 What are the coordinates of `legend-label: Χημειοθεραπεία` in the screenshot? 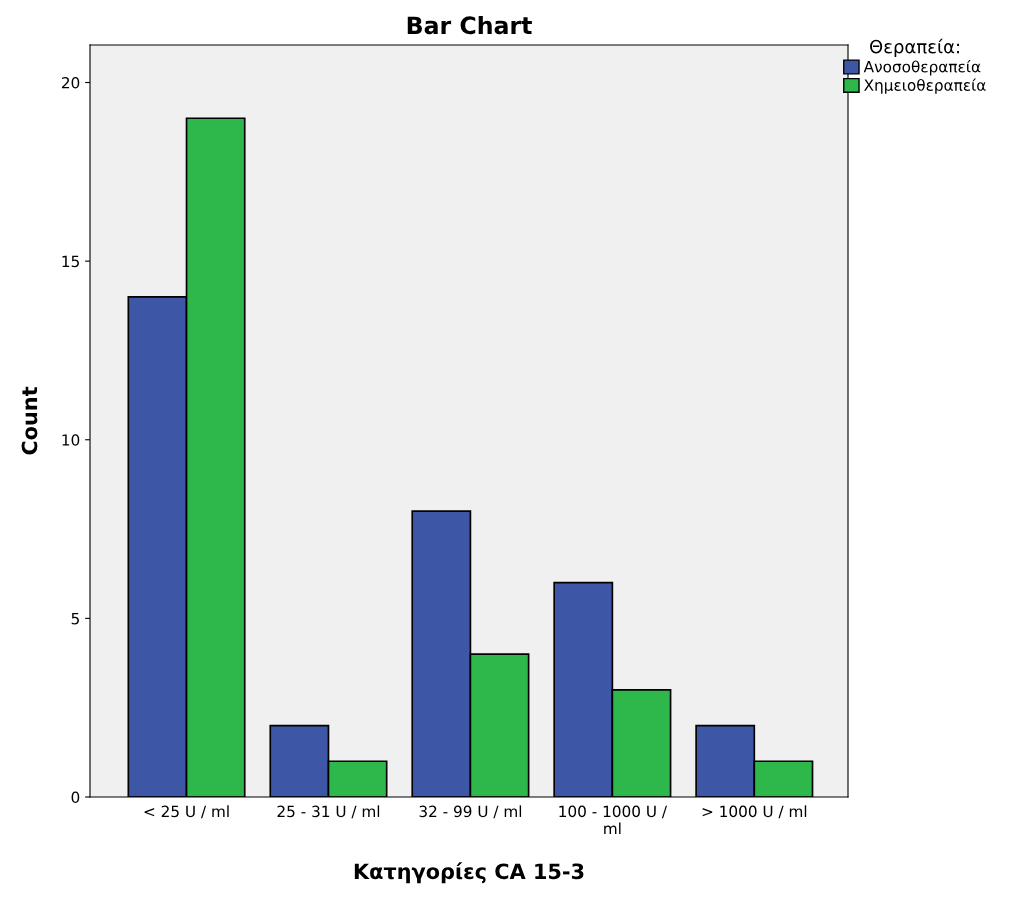 It's located at (925, 86).